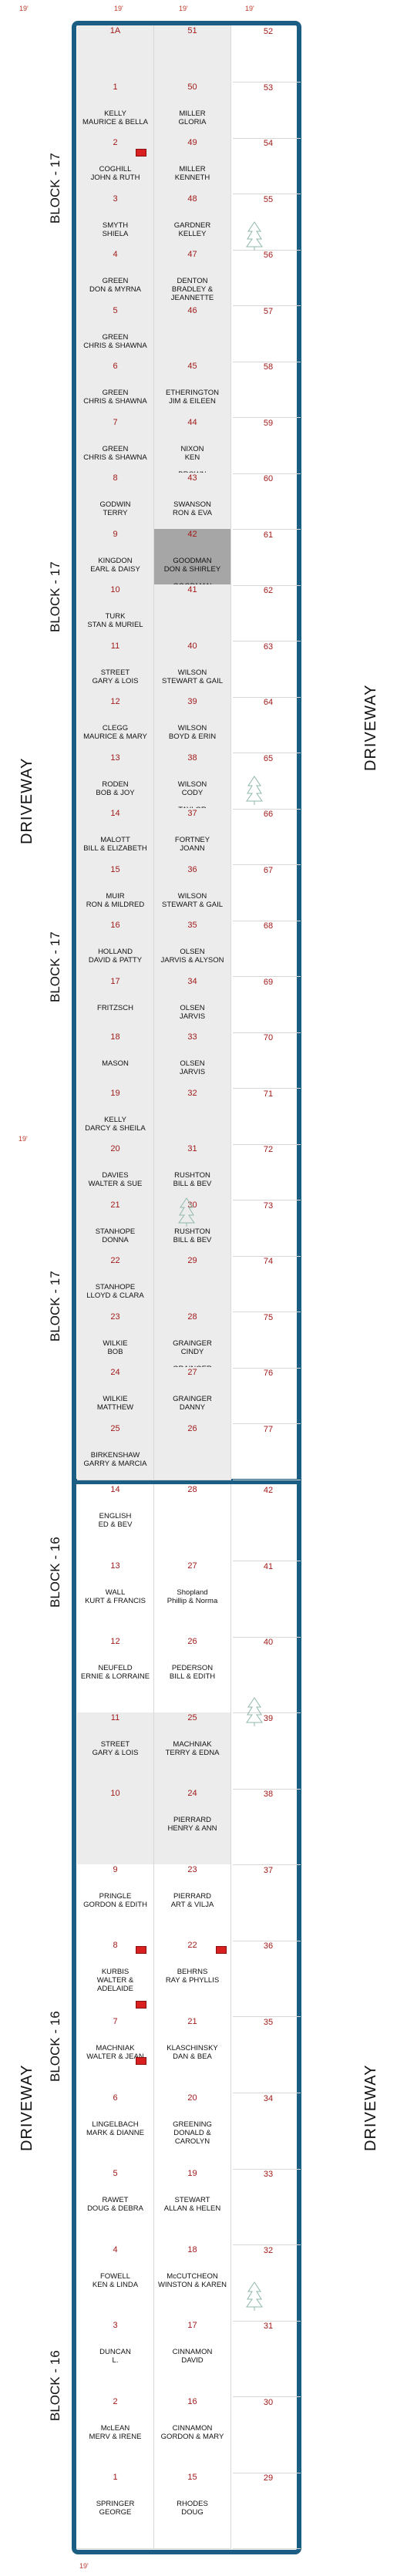  Describe the element at coordinates (115, 2435) in the screenshot. I see `block16-plot-2: 2 McLEAN MERV & IRENE` at that location.